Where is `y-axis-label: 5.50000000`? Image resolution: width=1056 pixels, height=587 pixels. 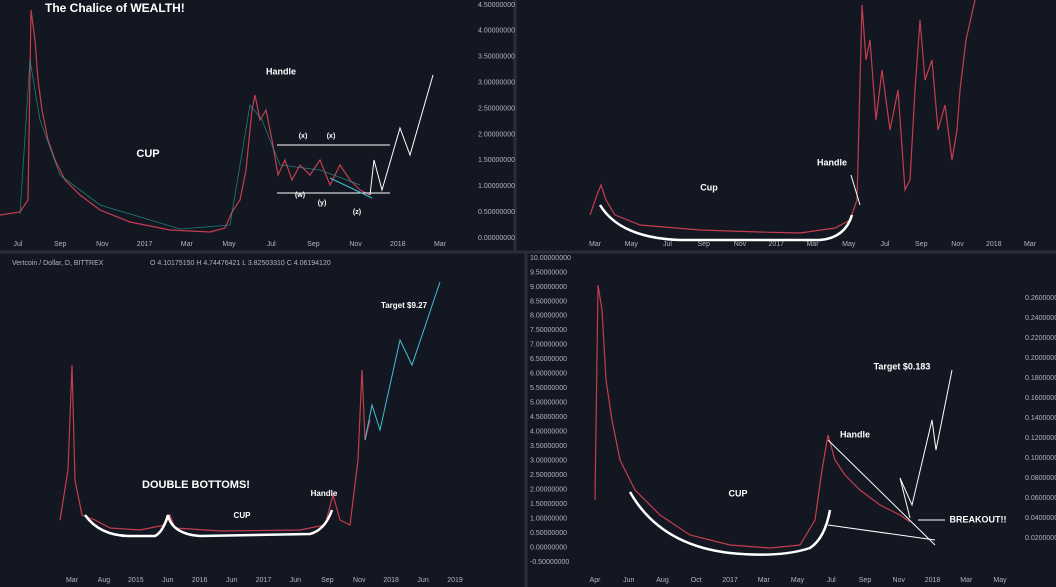 y-axis-label: 5.50000000 is located at coordinates (548, 388).